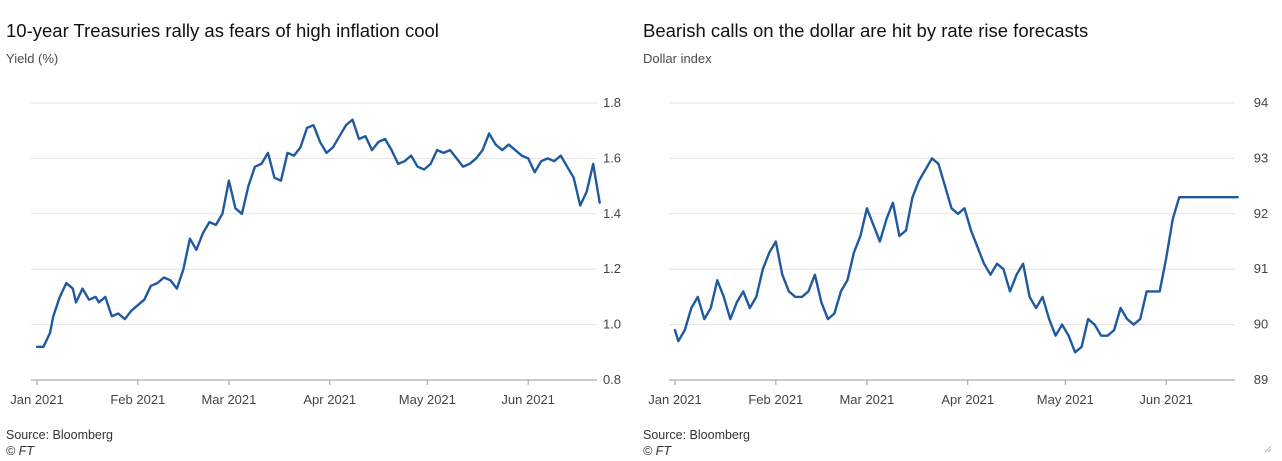  What do you see at coordinates (612, 213) in the screenshot?
I see `y-tick-label: 1.4` at bounding box center [612, 213].